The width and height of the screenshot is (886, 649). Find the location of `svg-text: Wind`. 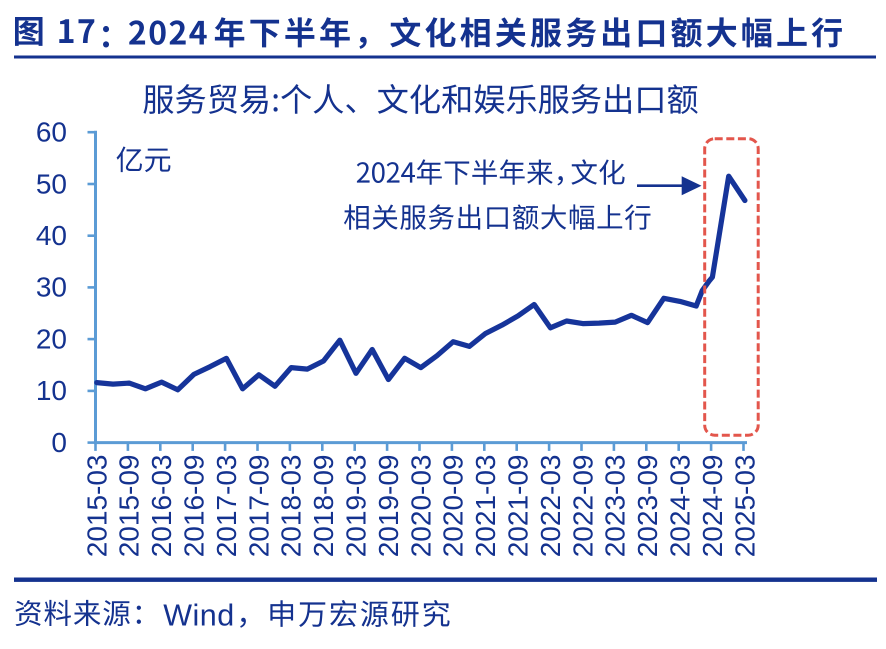

svg-text: Wind is located at coordinates (199, 615).